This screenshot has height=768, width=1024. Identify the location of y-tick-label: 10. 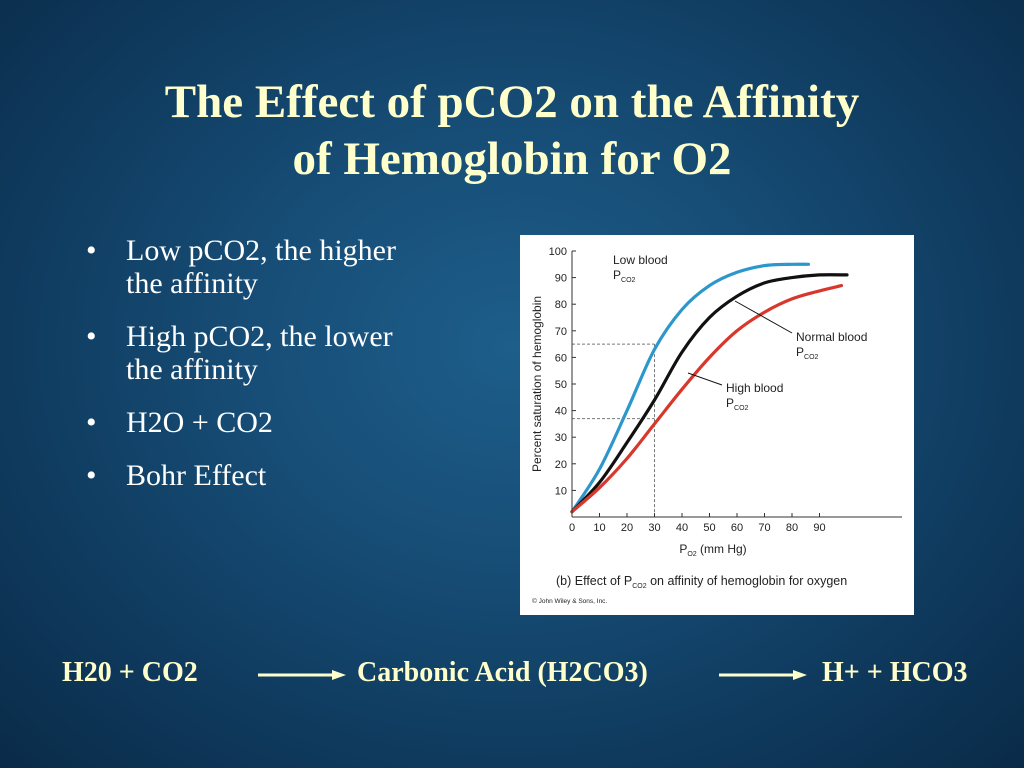
(561, 491).